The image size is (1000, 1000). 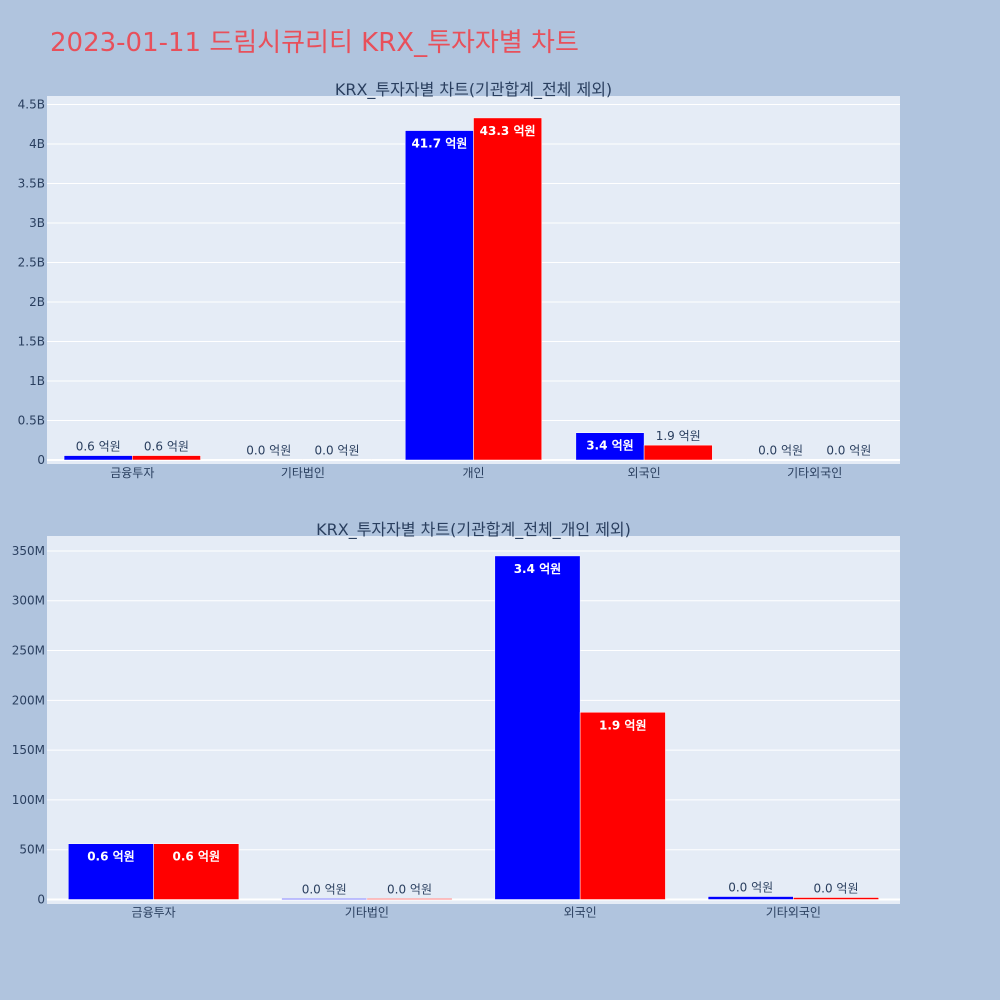 I want to click on chart-1-y-tick-label: 0, so click(x=41, y=460).